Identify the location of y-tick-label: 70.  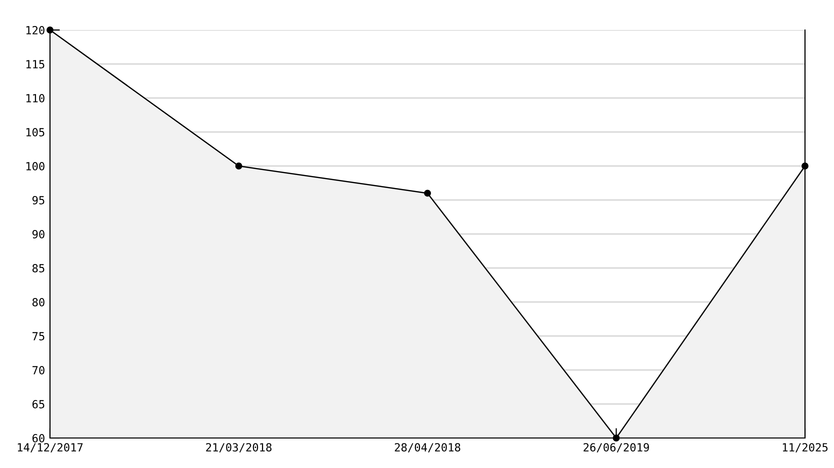
(38, 370).